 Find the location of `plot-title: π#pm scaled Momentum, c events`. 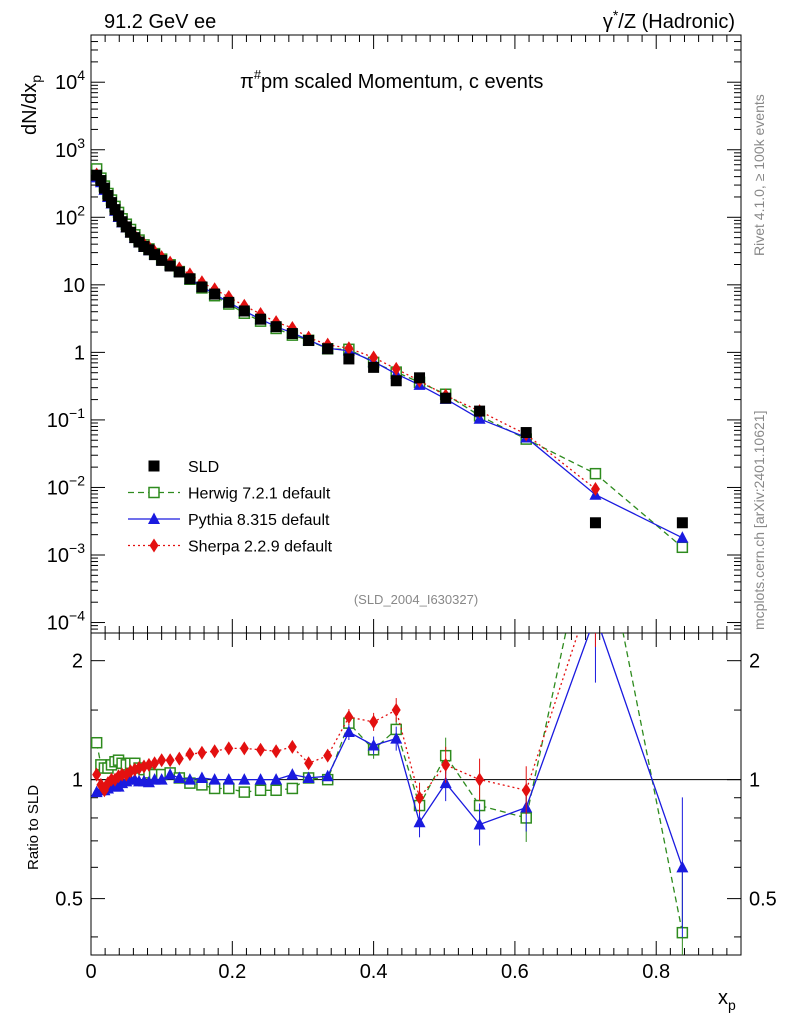

plot-title: π#pm scaled Momentum, c events is located at coordinates (391, 80).